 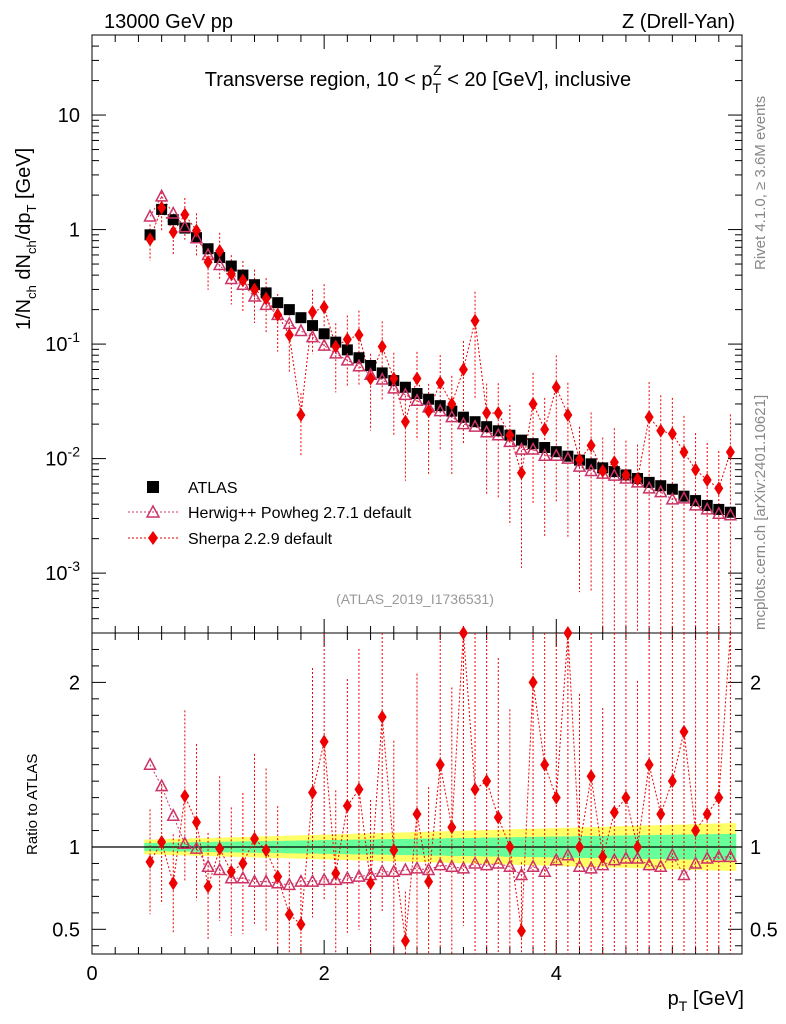 I want to click on x-tick-label: 0, so click(x=91, y=974).